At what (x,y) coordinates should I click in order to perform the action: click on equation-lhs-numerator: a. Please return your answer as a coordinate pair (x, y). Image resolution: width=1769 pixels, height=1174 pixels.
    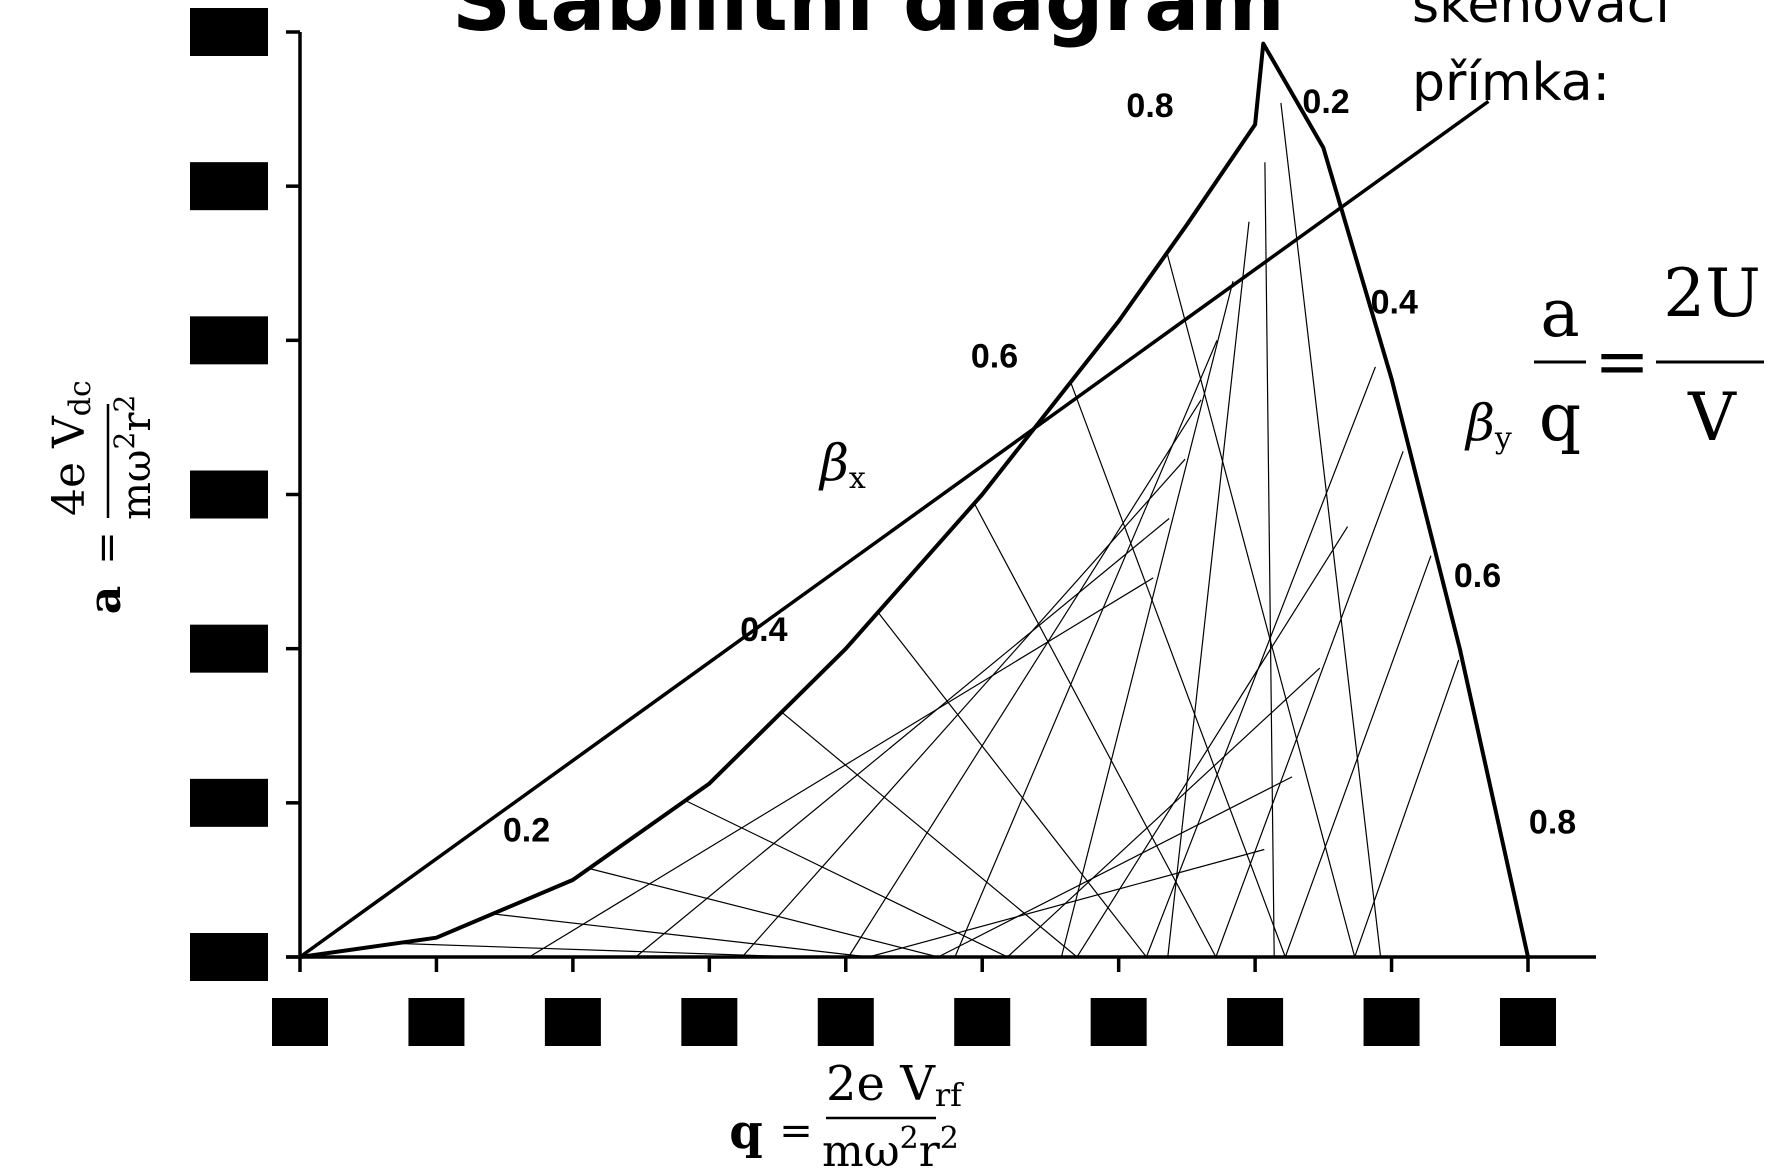
    Looking at the image, I should click on (1559, 313).